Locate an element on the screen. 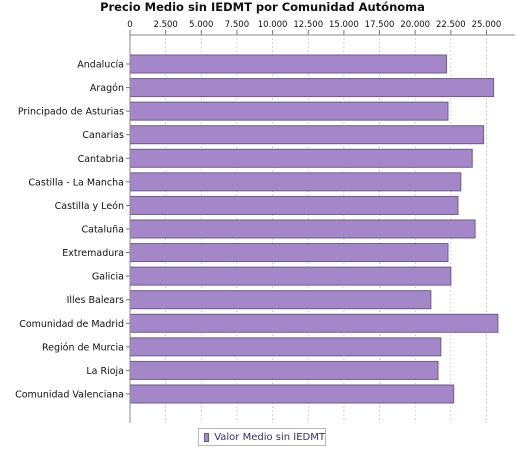 The image size is (525, 450). legend: Valor Medio sin IEDMT is located at coordinates (262, 437).